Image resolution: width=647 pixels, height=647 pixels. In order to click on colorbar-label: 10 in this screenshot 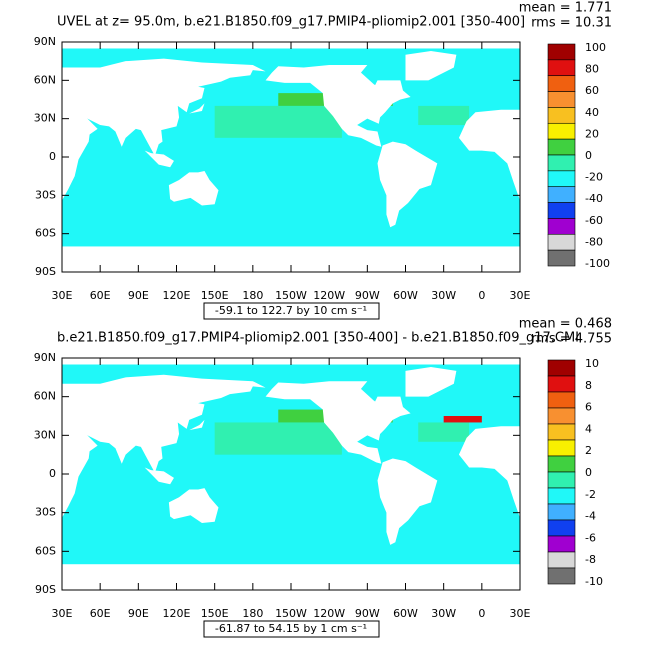, I will do `click(592, 363)`.